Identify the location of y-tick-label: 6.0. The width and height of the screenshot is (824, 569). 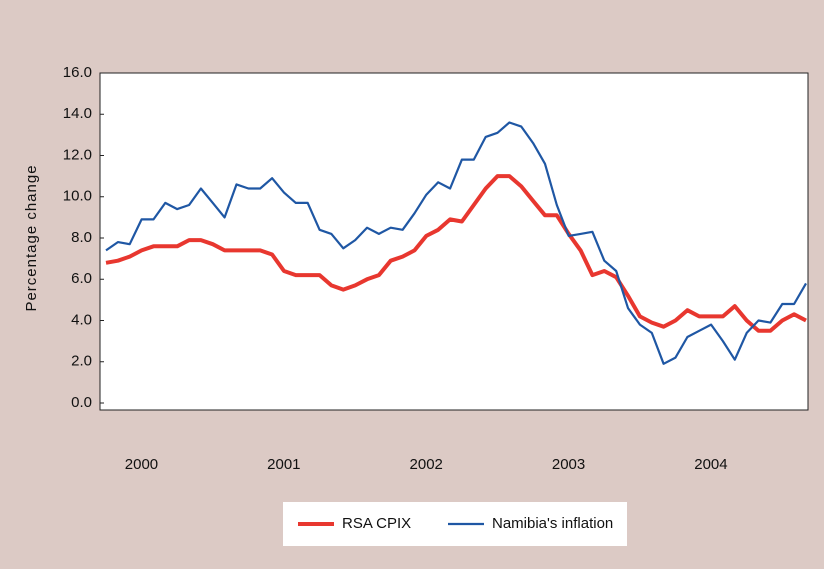
(81, 278).